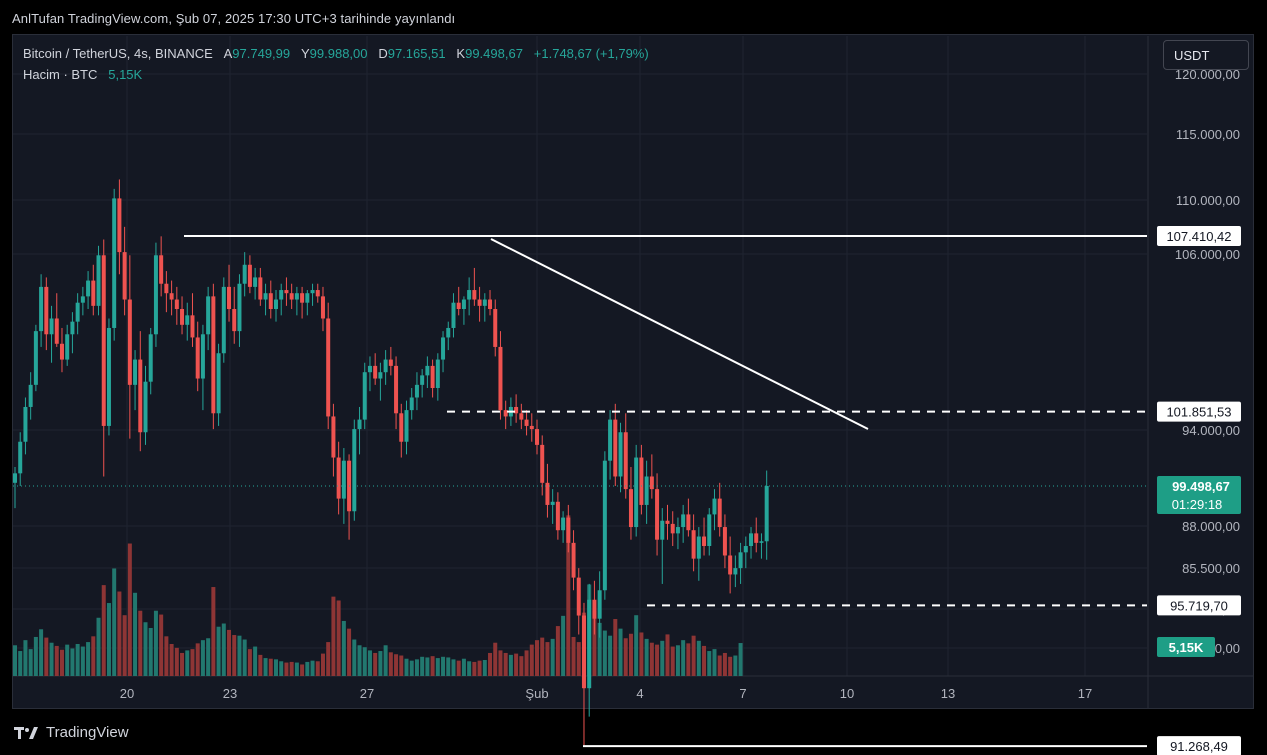 This screenshot has height=755, width=1267. Describe the element at coordinates (1208, 134) in the screenshot. I see `y-tick-label: 115.000,00` at that location.